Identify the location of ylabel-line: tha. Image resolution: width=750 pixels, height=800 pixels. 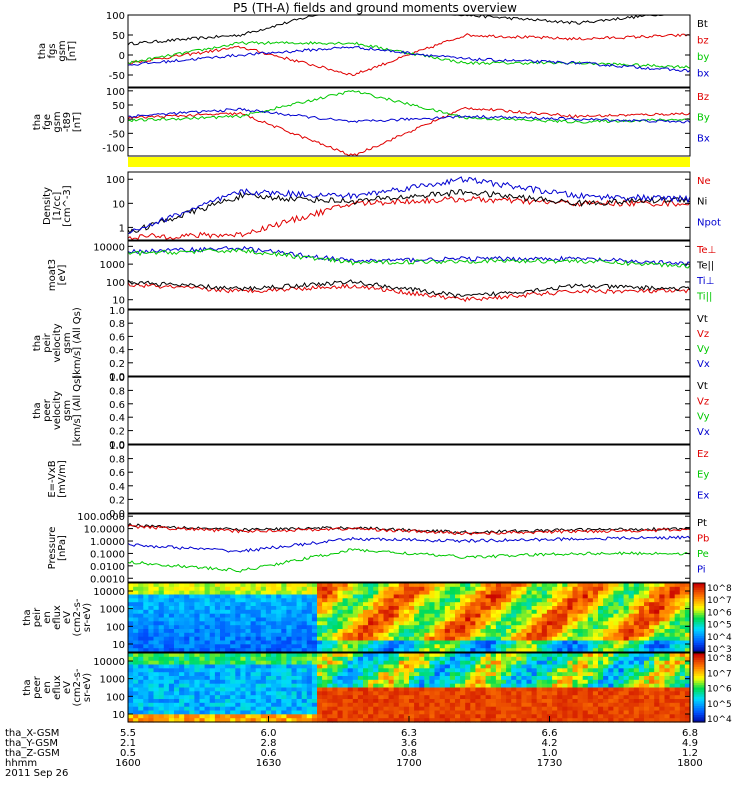
(37, 122).